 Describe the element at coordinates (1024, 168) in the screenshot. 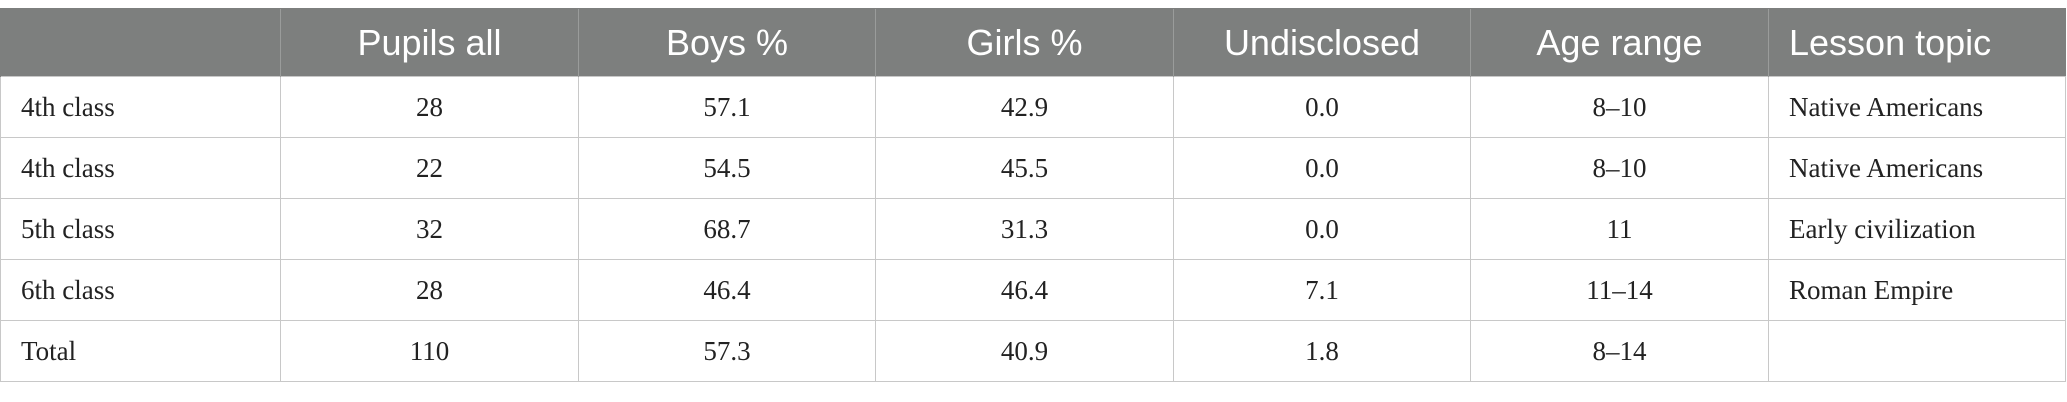

I see `cell-girls-percent: 45.5` at that location.